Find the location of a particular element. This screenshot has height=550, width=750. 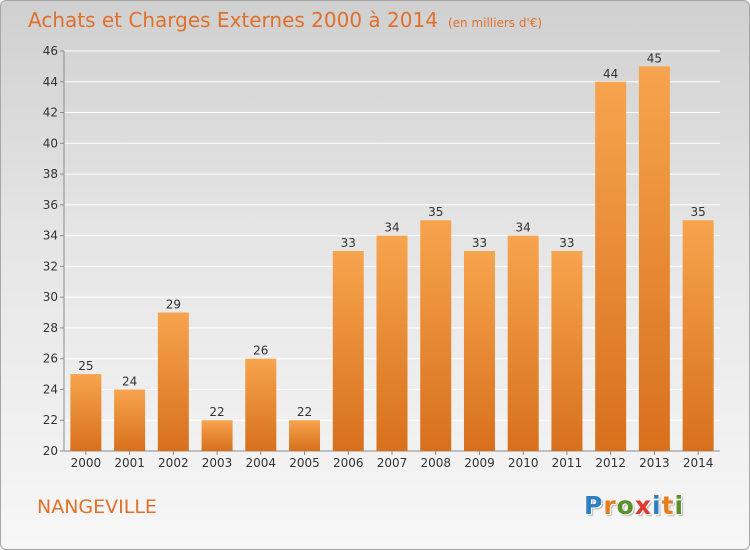

logo-letter: P is located at coordinates (594, 505).